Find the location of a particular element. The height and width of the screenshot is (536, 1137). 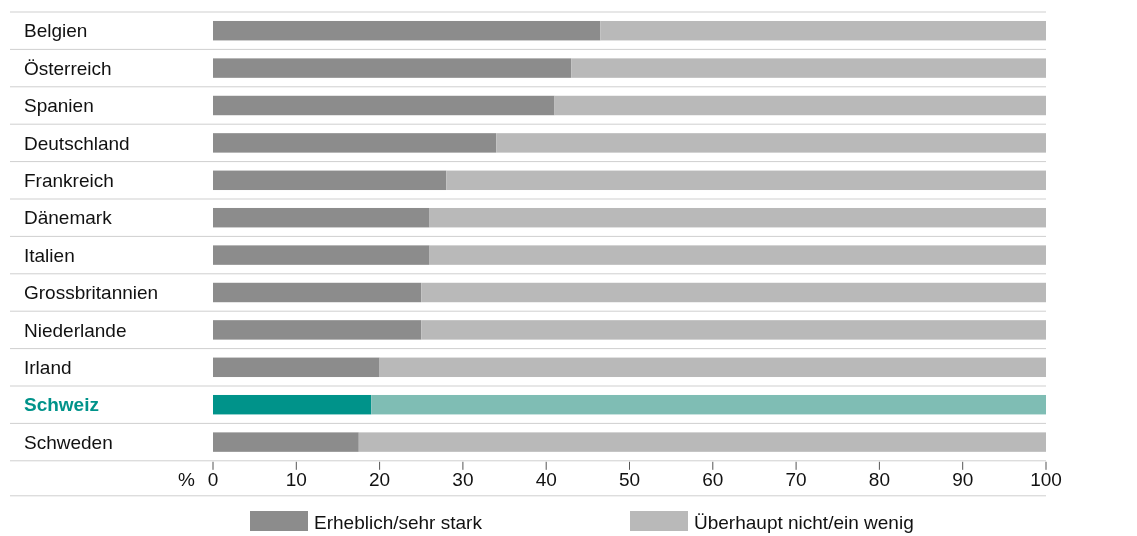

x-tick-label: 70 is located at coordinates (796, 479).